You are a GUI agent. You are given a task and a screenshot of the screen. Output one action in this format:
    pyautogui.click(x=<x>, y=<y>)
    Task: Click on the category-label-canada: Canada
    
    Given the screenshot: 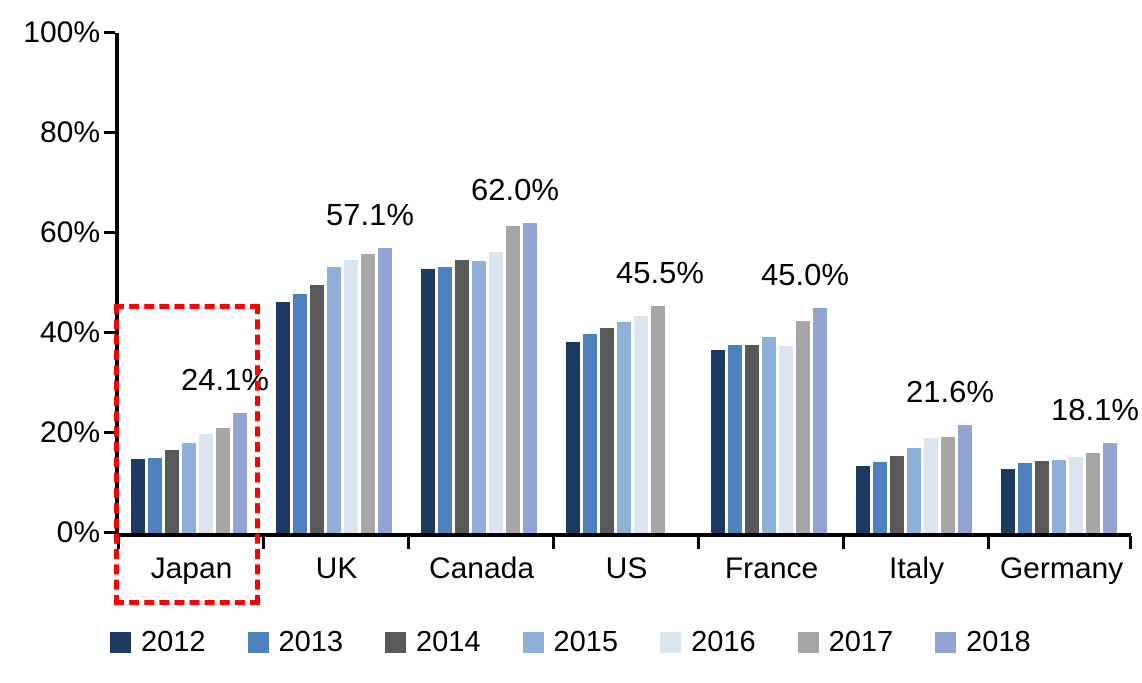 What is the action you would take?
    pyautogui.click(x=481, y=568)
    